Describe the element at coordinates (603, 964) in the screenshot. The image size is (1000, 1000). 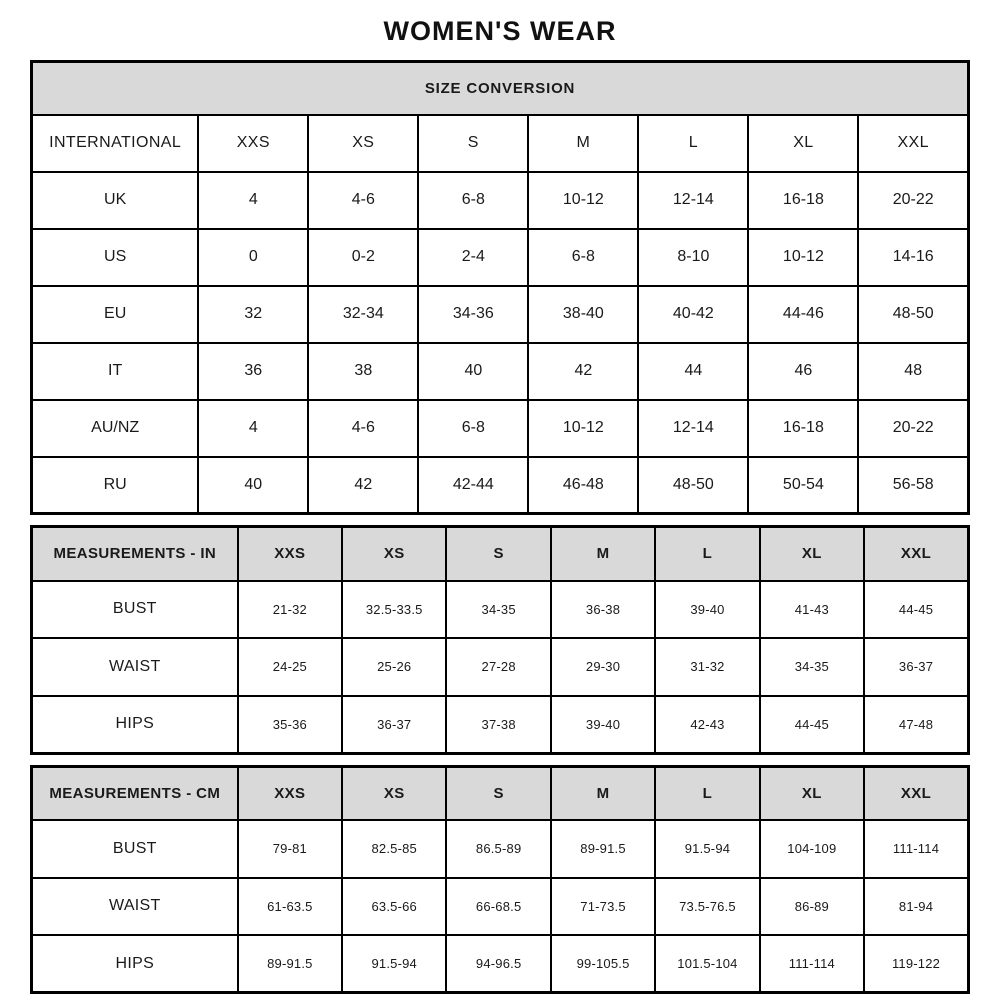
I see `size-value-cell: 99-105.5` at that location.